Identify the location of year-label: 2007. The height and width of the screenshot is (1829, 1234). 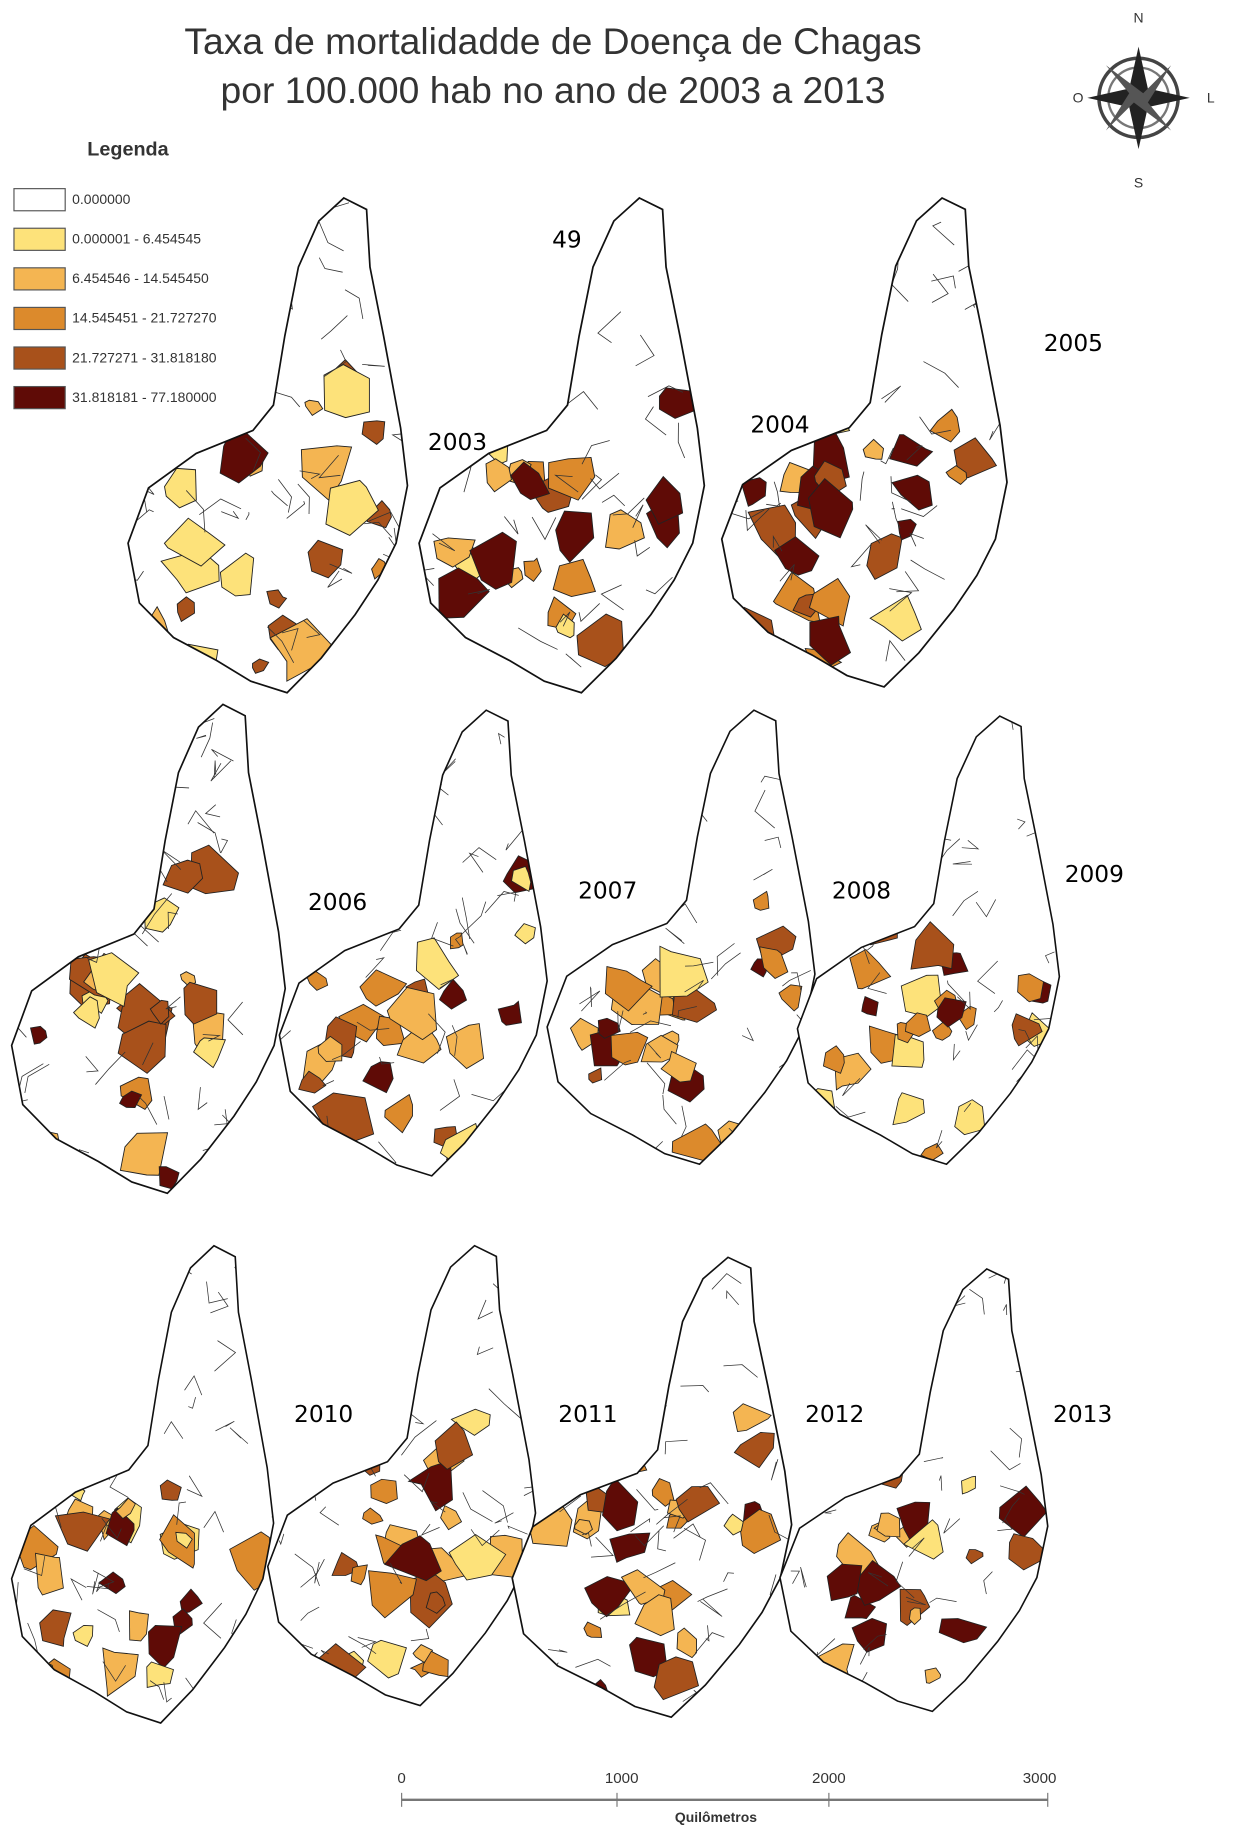
(607, 890).